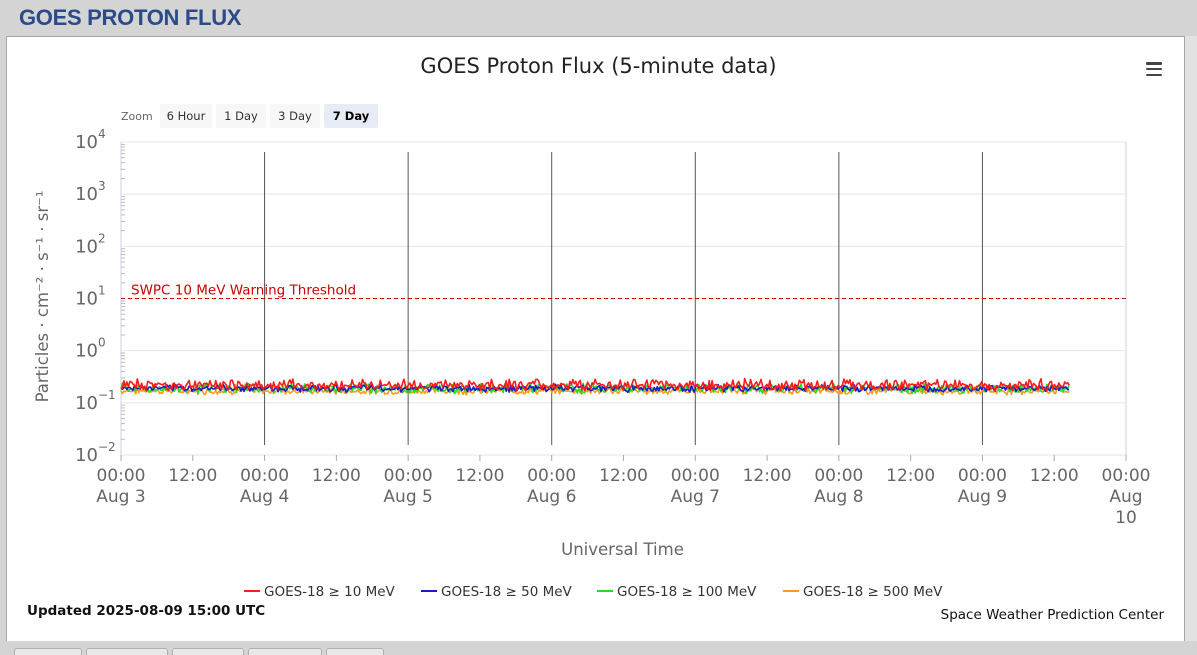 Image resolution: width=1197 pixels, height=655 pixels. Describe the element at coordinates (982, 497) in the screenshot. I see `x-tick-date: Aug 9` at that location.